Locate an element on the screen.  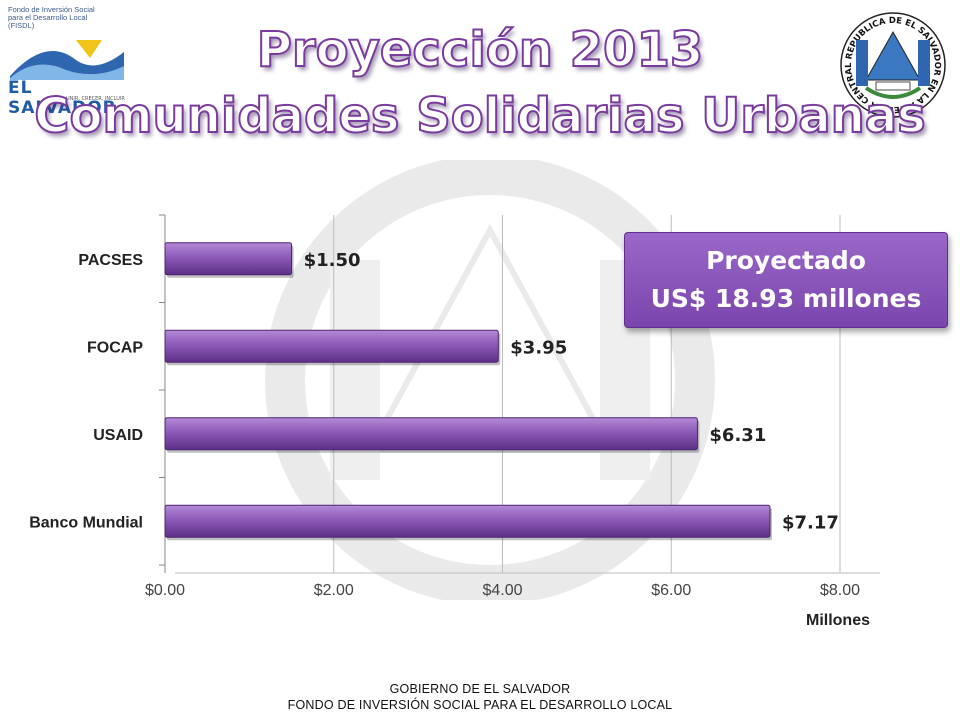
logo-main-text: EL SALVADOR is located at coordinates (62, 98).